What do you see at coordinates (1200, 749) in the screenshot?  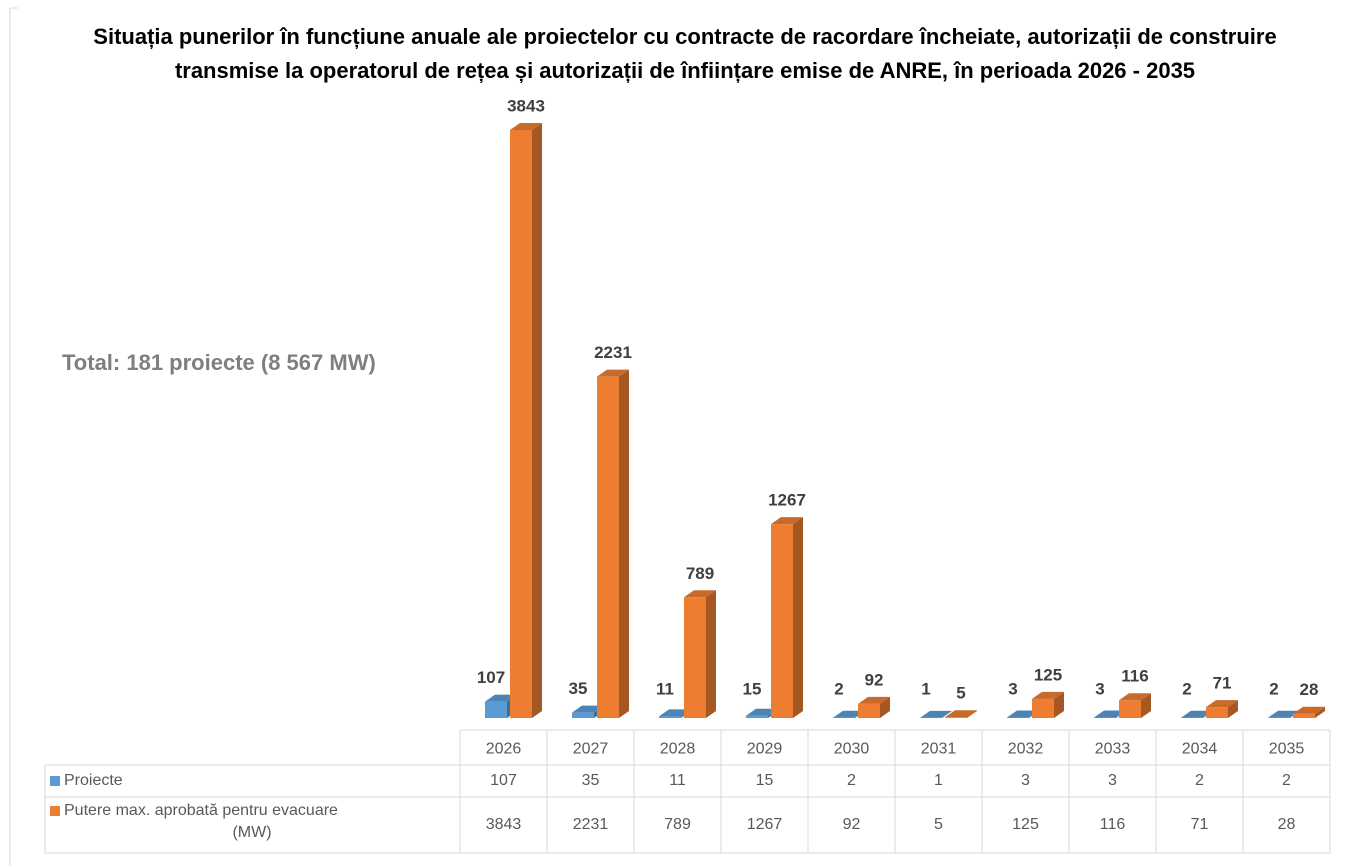 I see `x-tick-label: 2034` at bounding box center [1200, 749].